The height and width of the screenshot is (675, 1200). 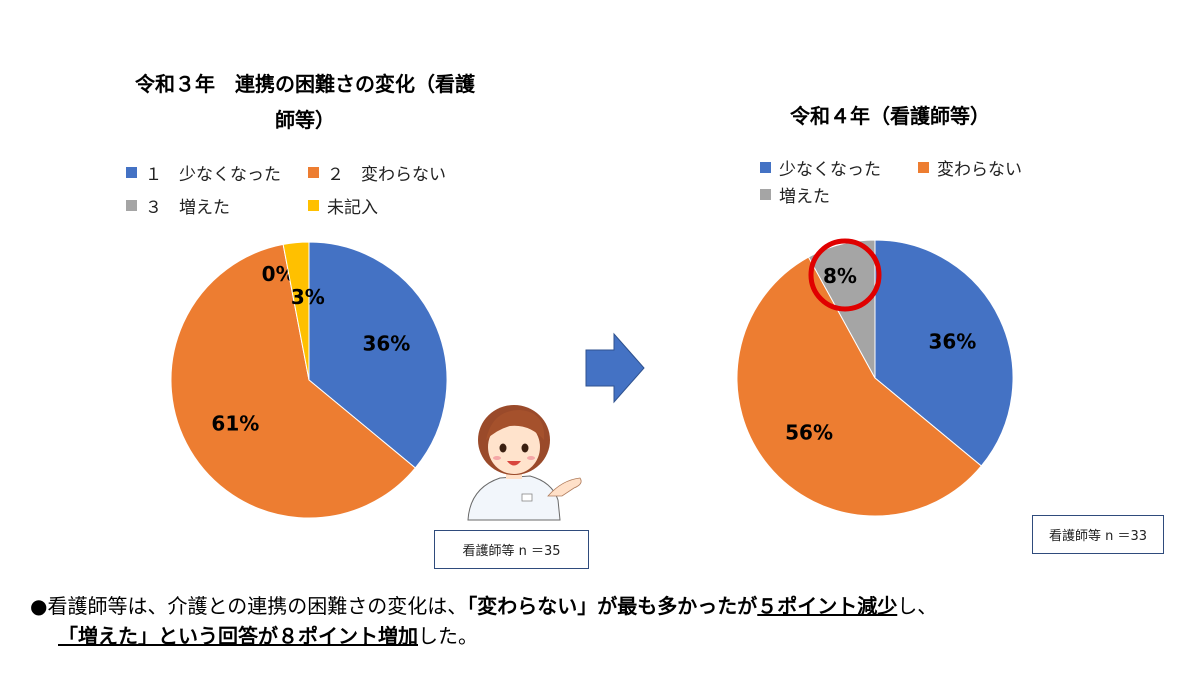 I want to click on legend-item: 未記入, so click(x=343, y=205).